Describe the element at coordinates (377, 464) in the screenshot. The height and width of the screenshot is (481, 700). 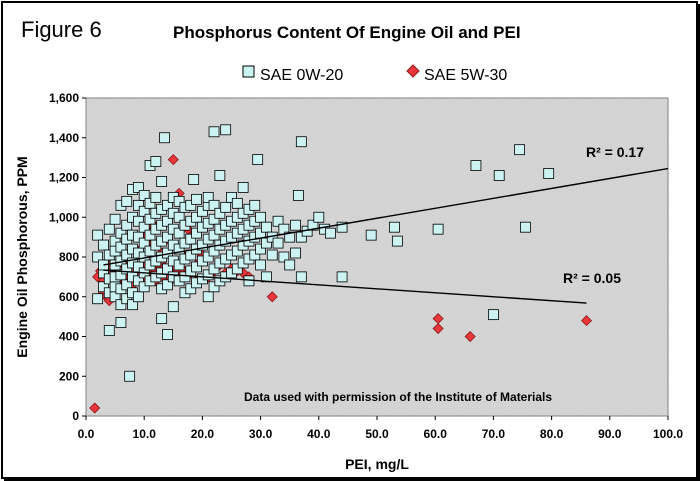
I see `x-axis-label: PEI, mg/L` at that location.